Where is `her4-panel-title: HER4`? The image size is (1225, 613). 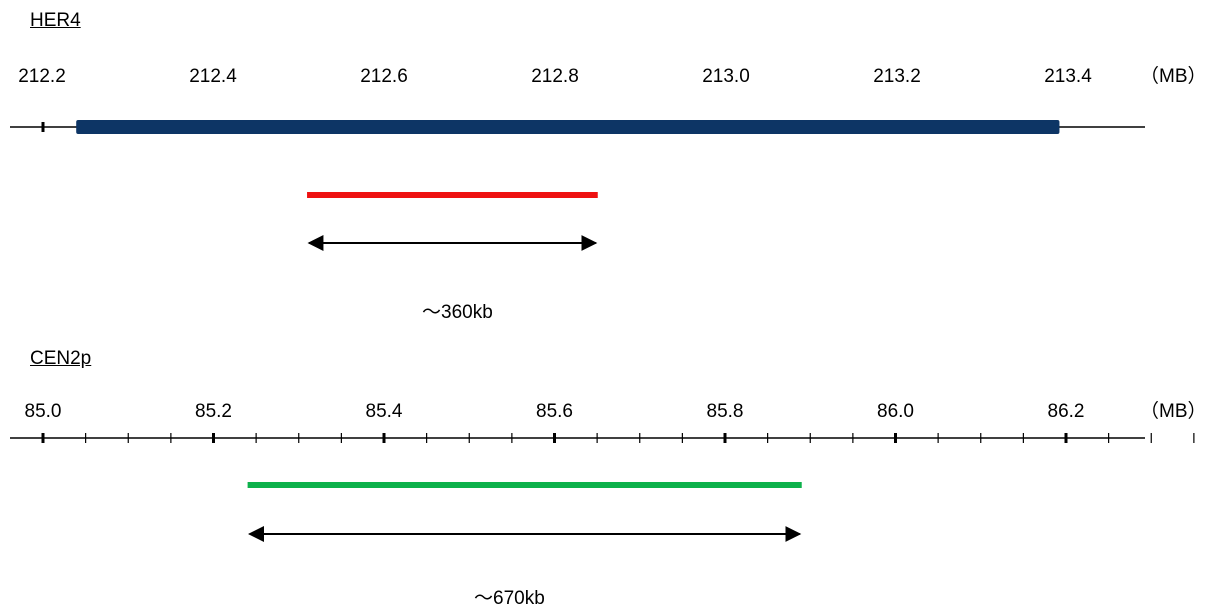 her4-panel-title: HER4 is located at coordinates (55, 20).